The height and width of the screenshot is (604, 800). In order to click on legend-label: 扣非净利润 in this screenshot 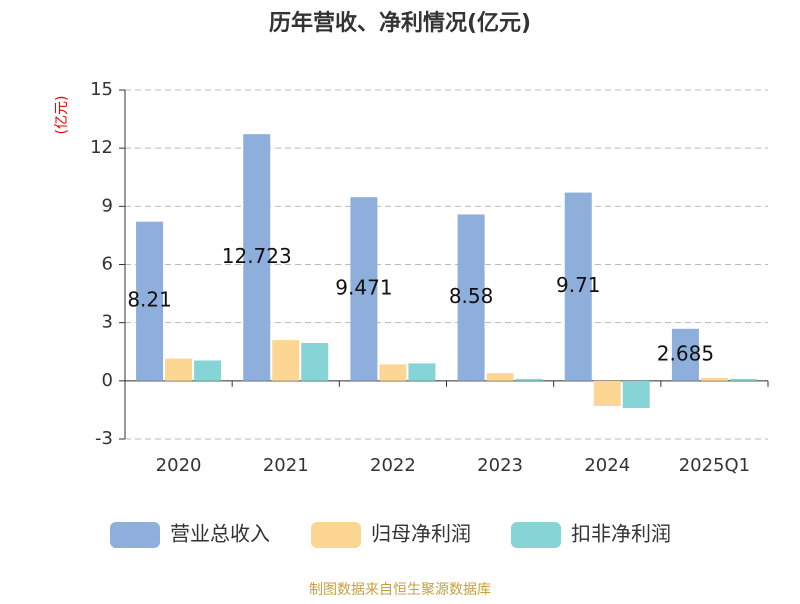, I will do `click(621, 534)`.